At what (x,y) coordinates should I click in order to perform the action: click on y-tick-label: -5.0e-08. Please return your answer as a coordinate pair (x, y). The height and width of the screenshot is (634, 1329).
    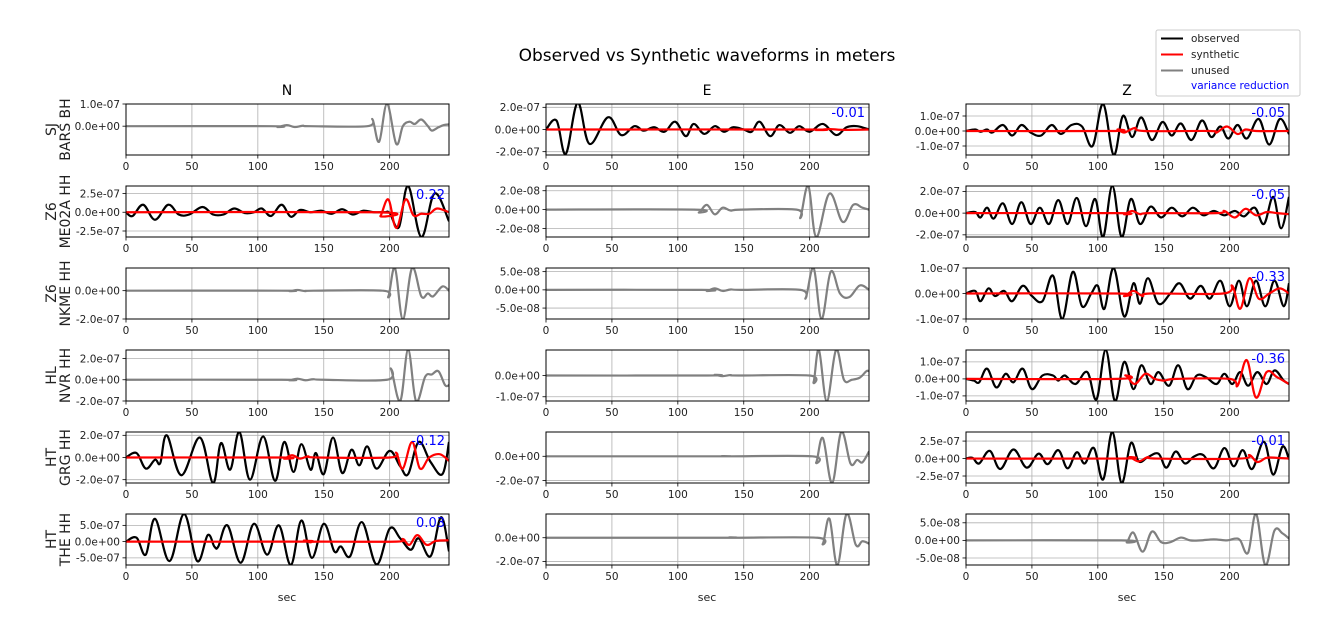
    Looking at the image, I should click on (518, 309).